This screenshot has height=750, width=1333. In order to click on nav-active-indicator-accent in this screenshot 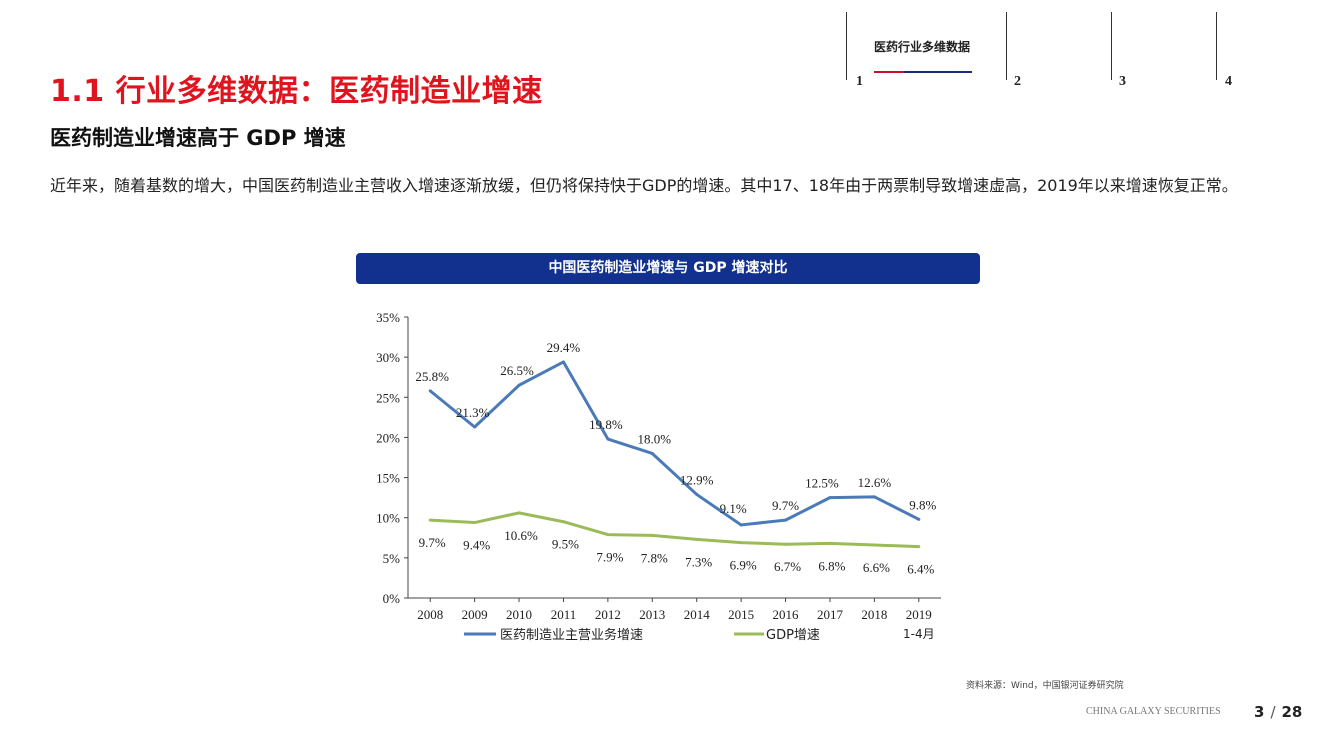, I will do `click(889, 72)`.